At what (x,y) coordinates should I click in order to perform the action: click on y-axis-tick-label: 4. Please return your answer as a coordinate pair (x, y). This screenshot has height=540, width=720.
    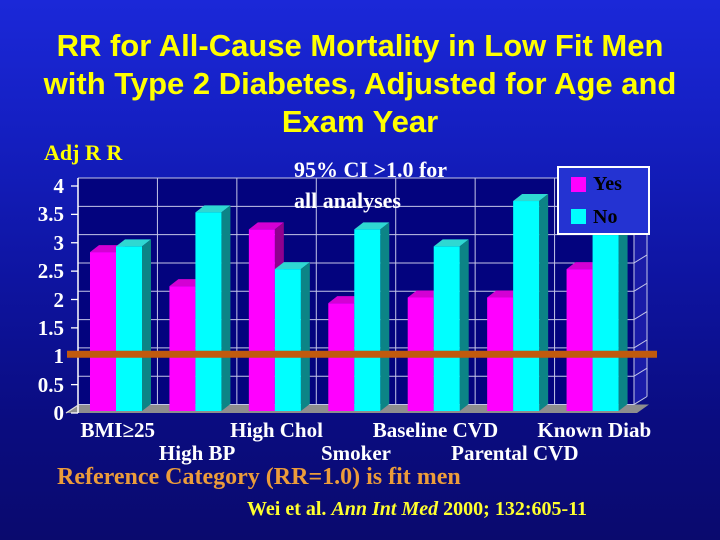
    Looking at the image, I should click on (59, 186).